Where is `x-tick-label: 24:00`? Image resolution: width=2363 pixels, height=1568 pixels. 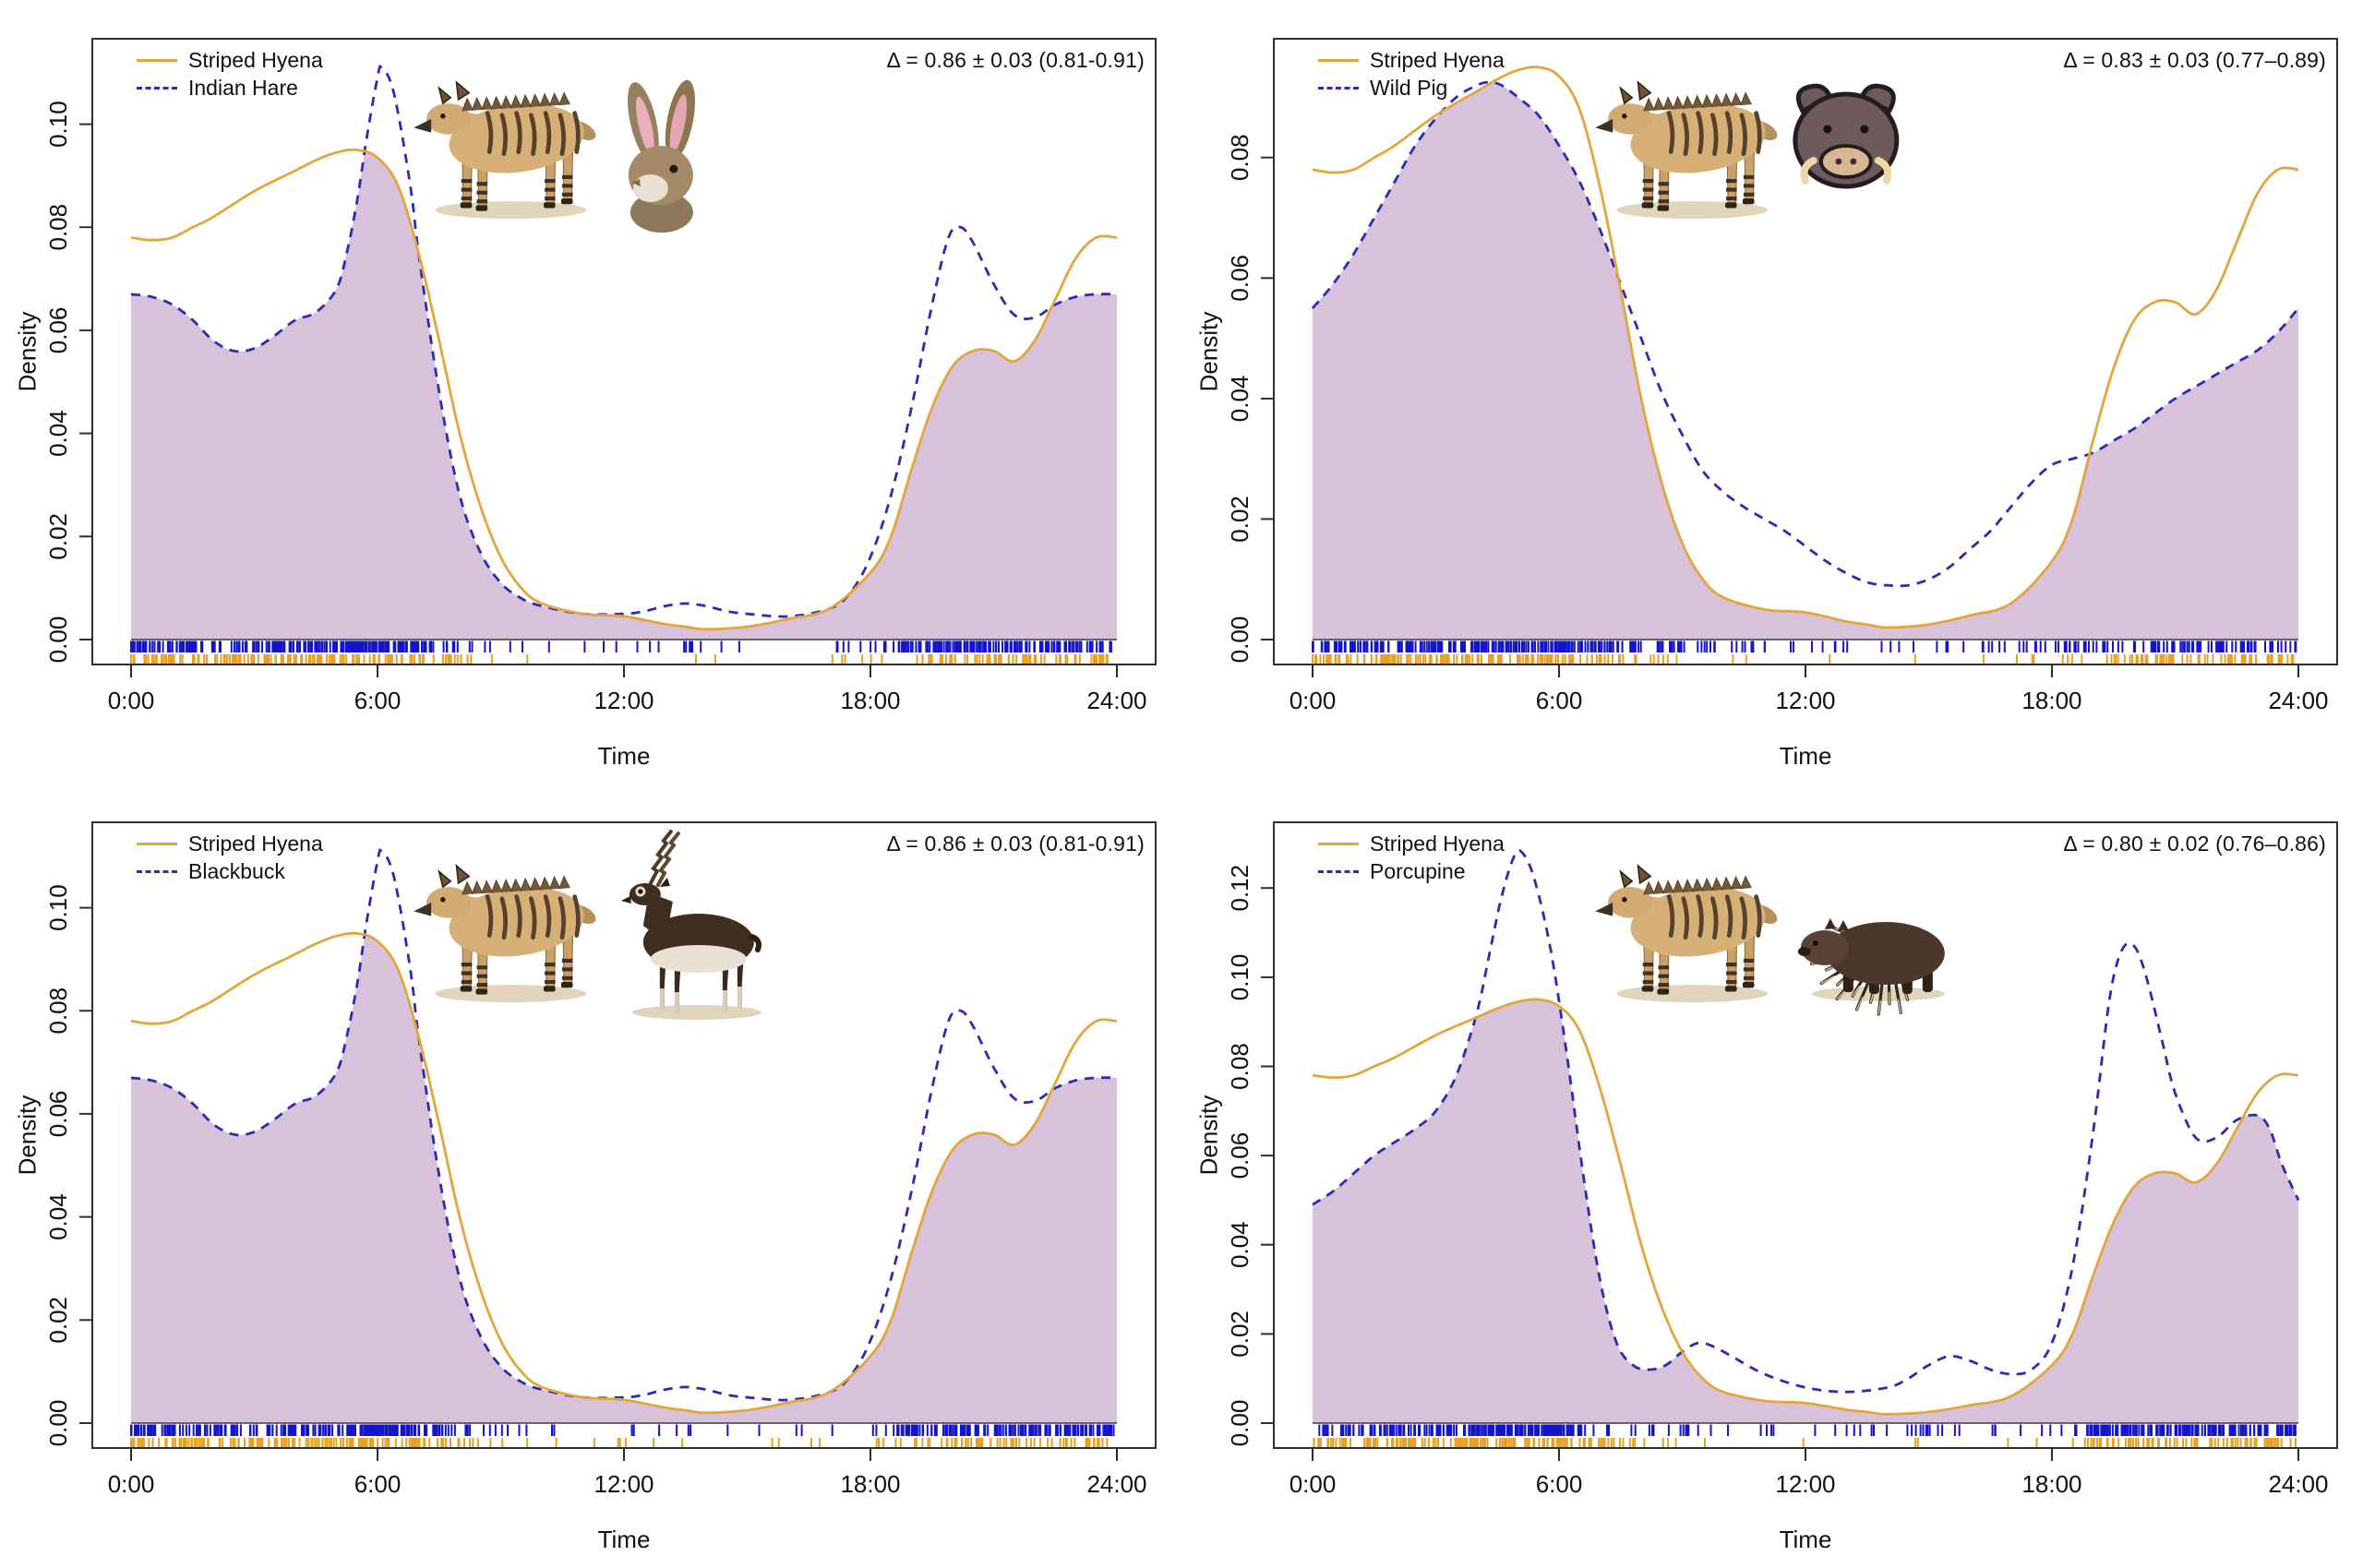 x-tick-label: 24:00 is located at coordinates (1116, 1484).